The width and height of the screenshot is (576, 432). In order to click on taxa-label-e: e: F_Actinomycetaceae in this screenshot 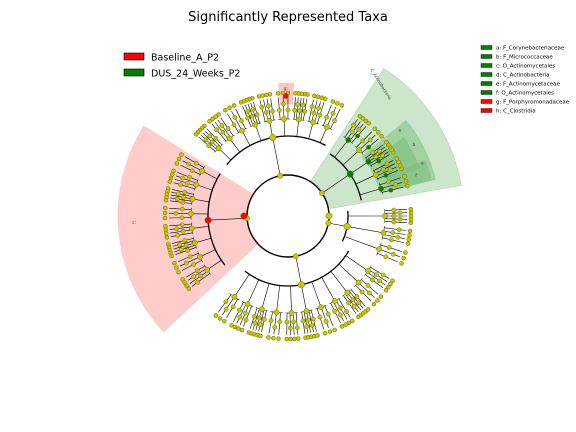, I will do `click(528, 85)`.